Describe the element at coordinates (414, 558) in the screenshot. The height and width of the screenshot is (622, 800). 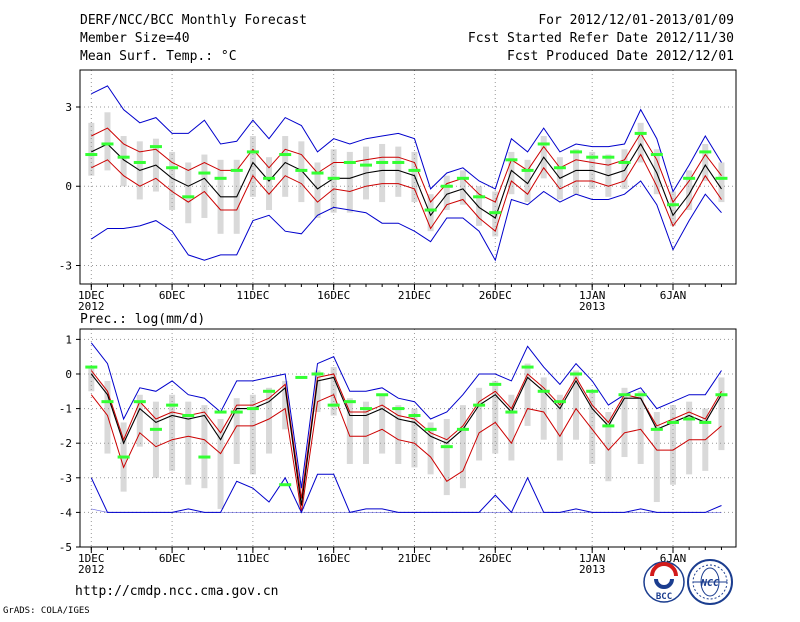
I see `x-tick-label: 21DEC` at that location.